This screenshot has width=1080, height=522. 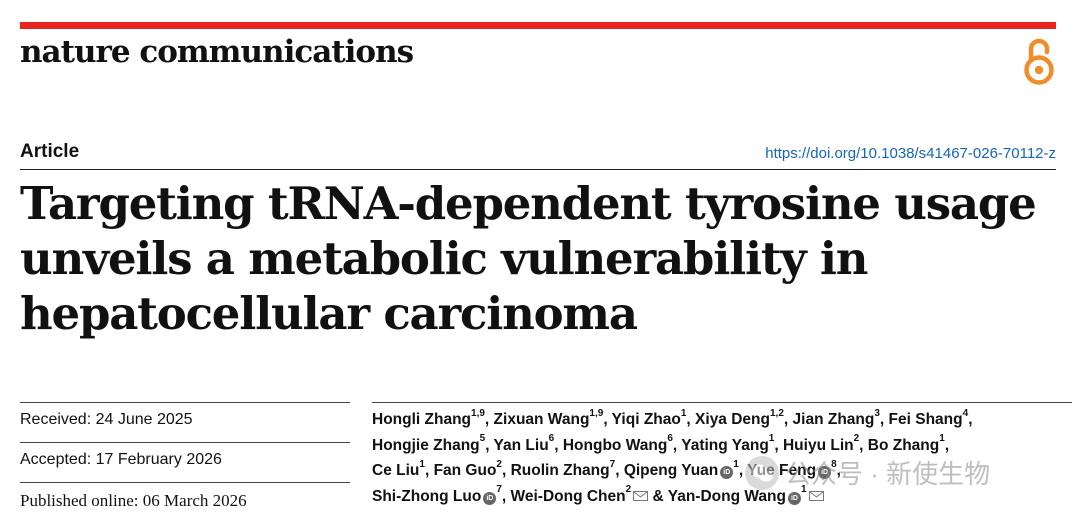 I want to click on author-name: Hongjie Zhang, so click(x=426, y=445).